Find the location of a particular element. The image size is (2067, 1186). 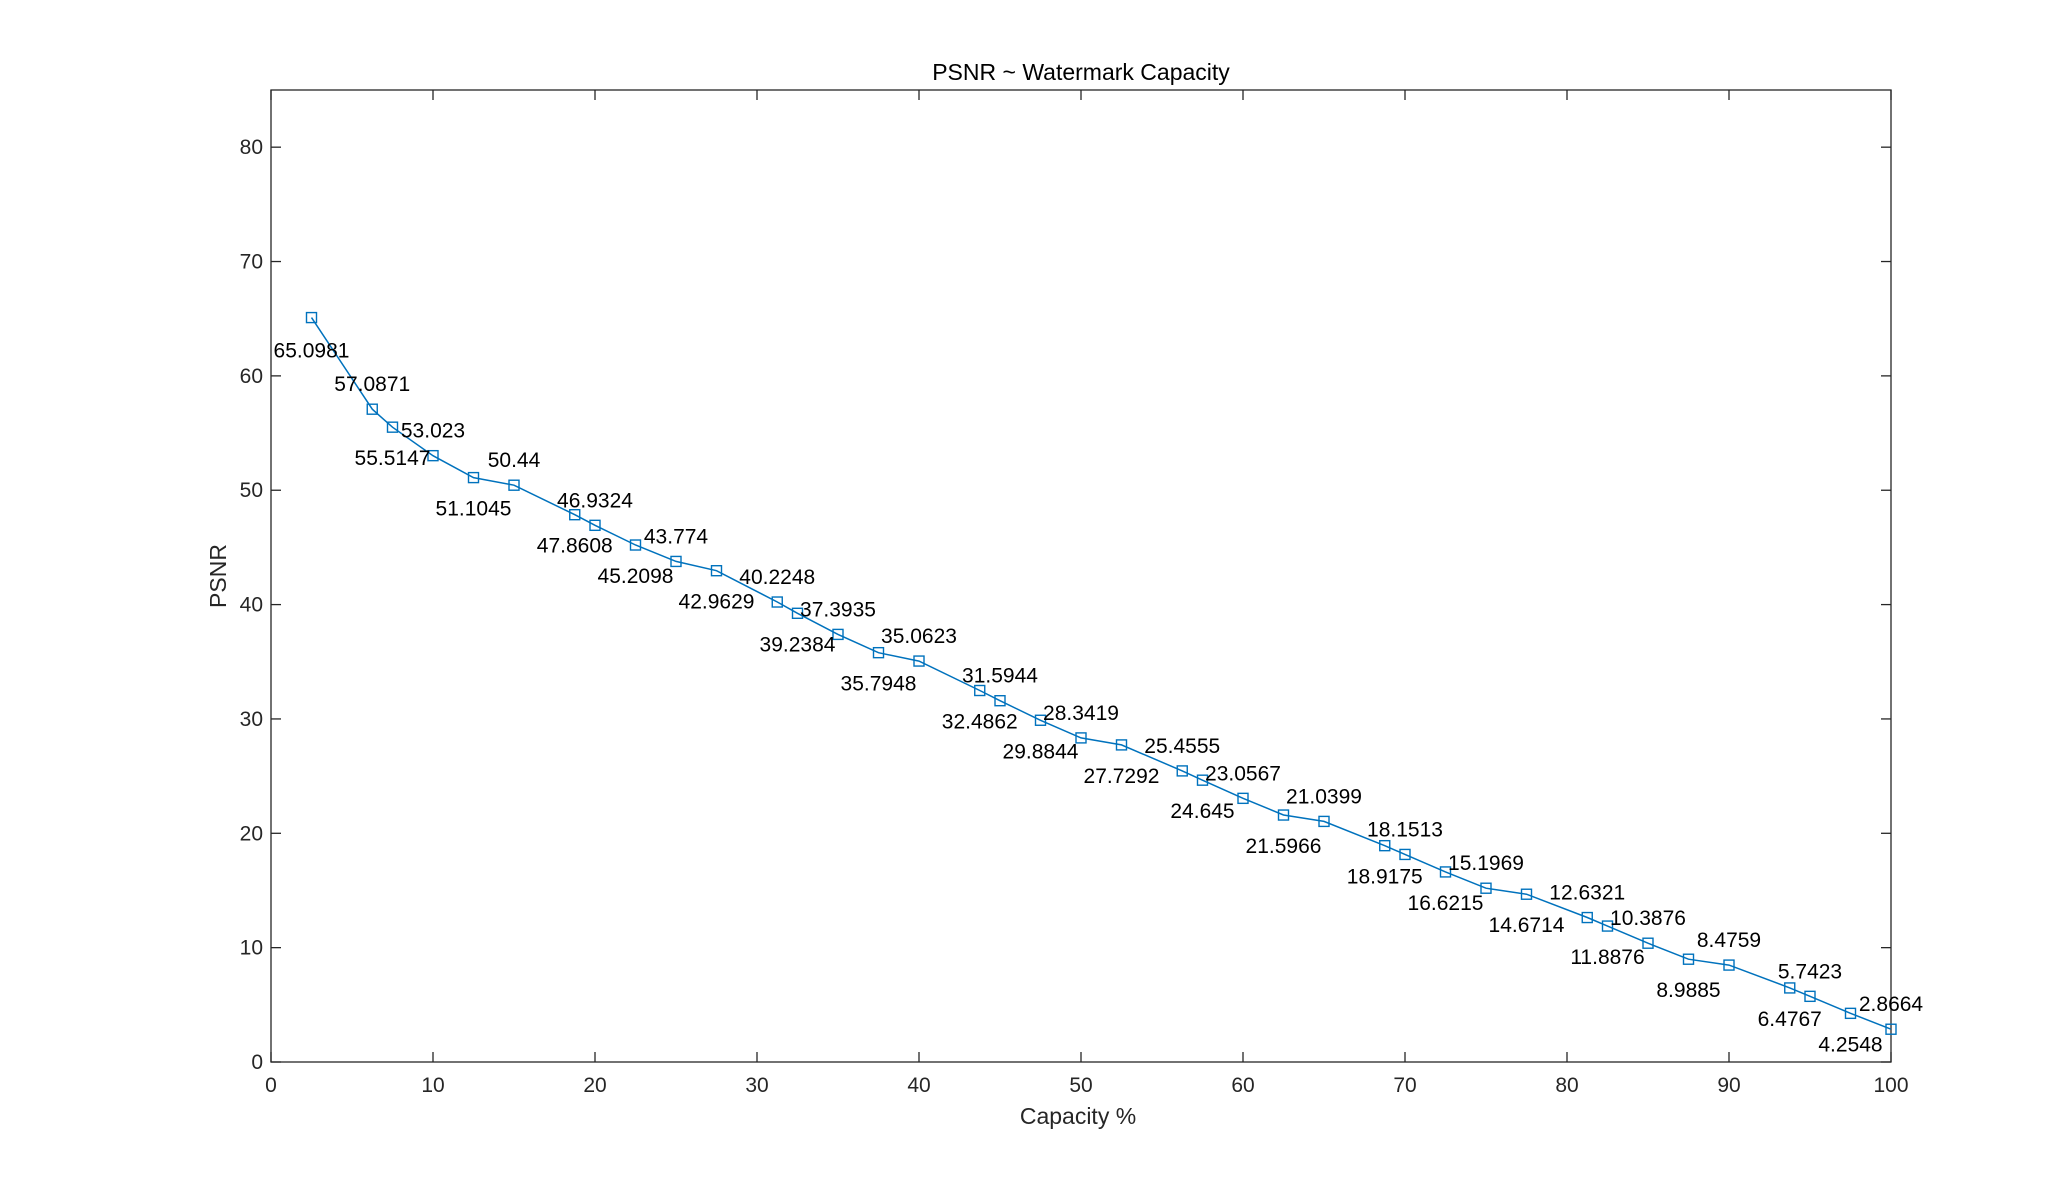

y-tick-label: 30 is located at coordinates (251, 719).